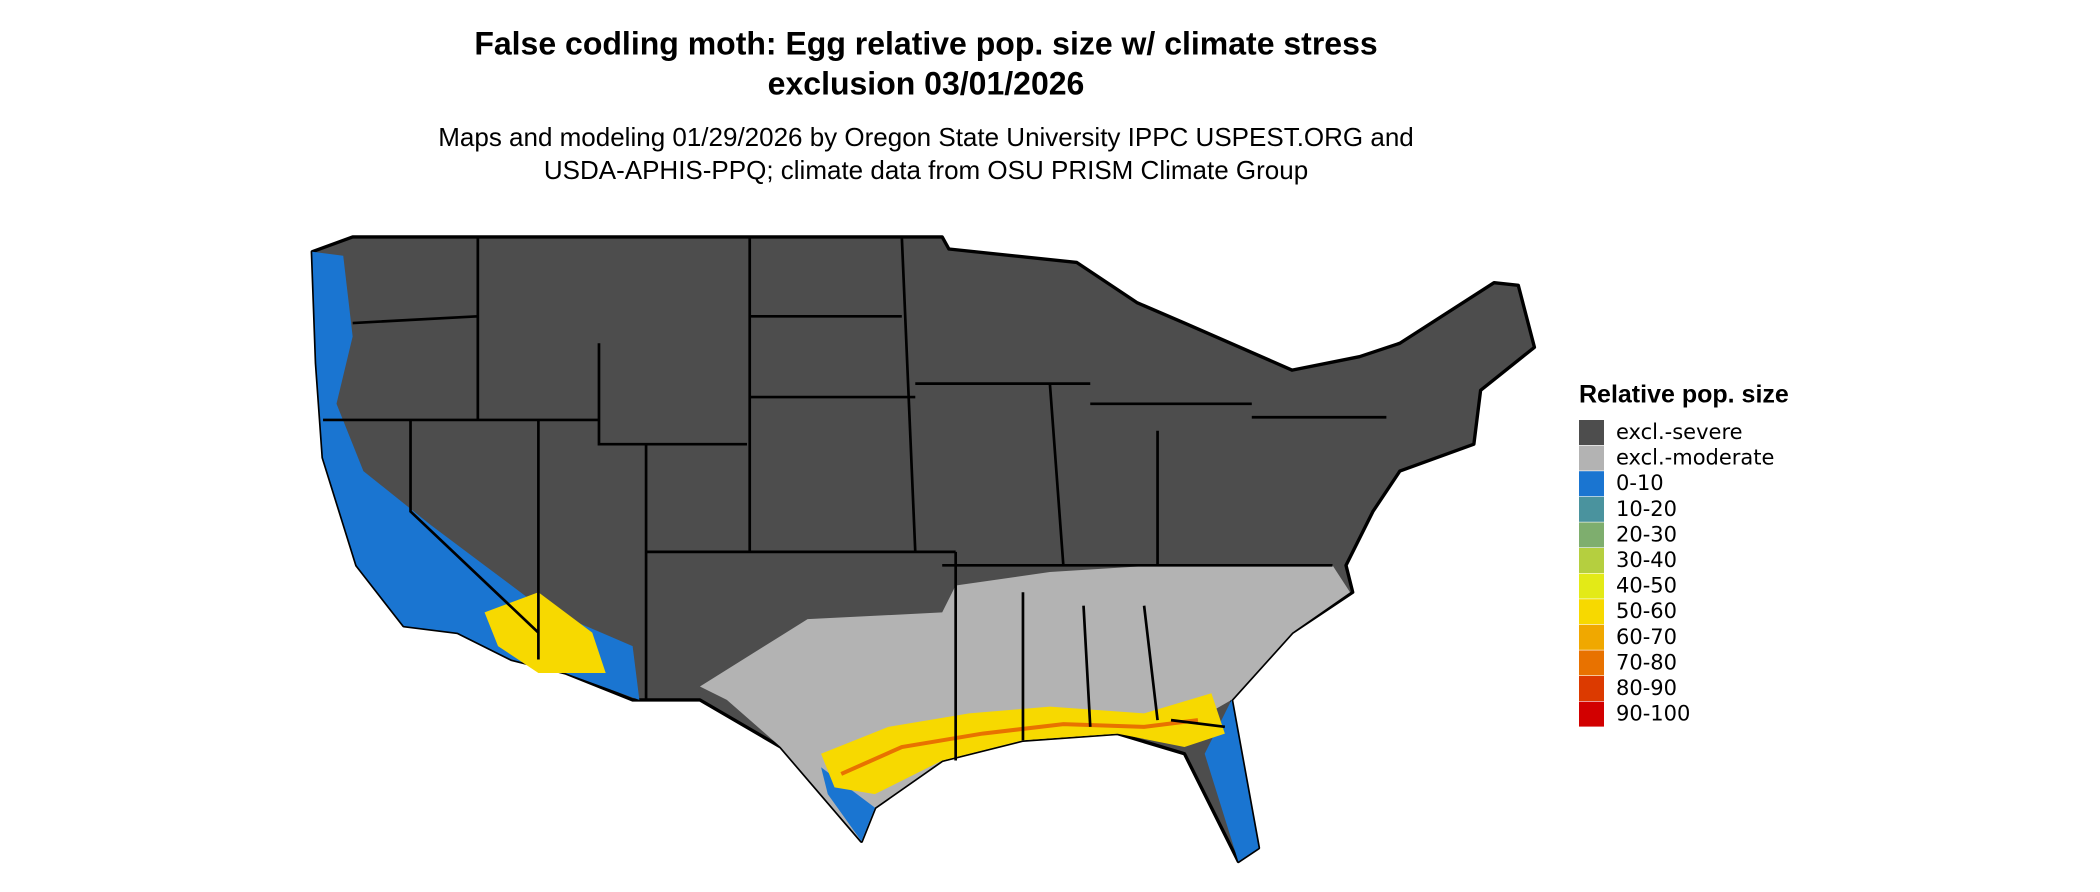  Describe the element at coordinates (1653, 714) in the screenshot. I see `legend-label: 90-100` at that location.